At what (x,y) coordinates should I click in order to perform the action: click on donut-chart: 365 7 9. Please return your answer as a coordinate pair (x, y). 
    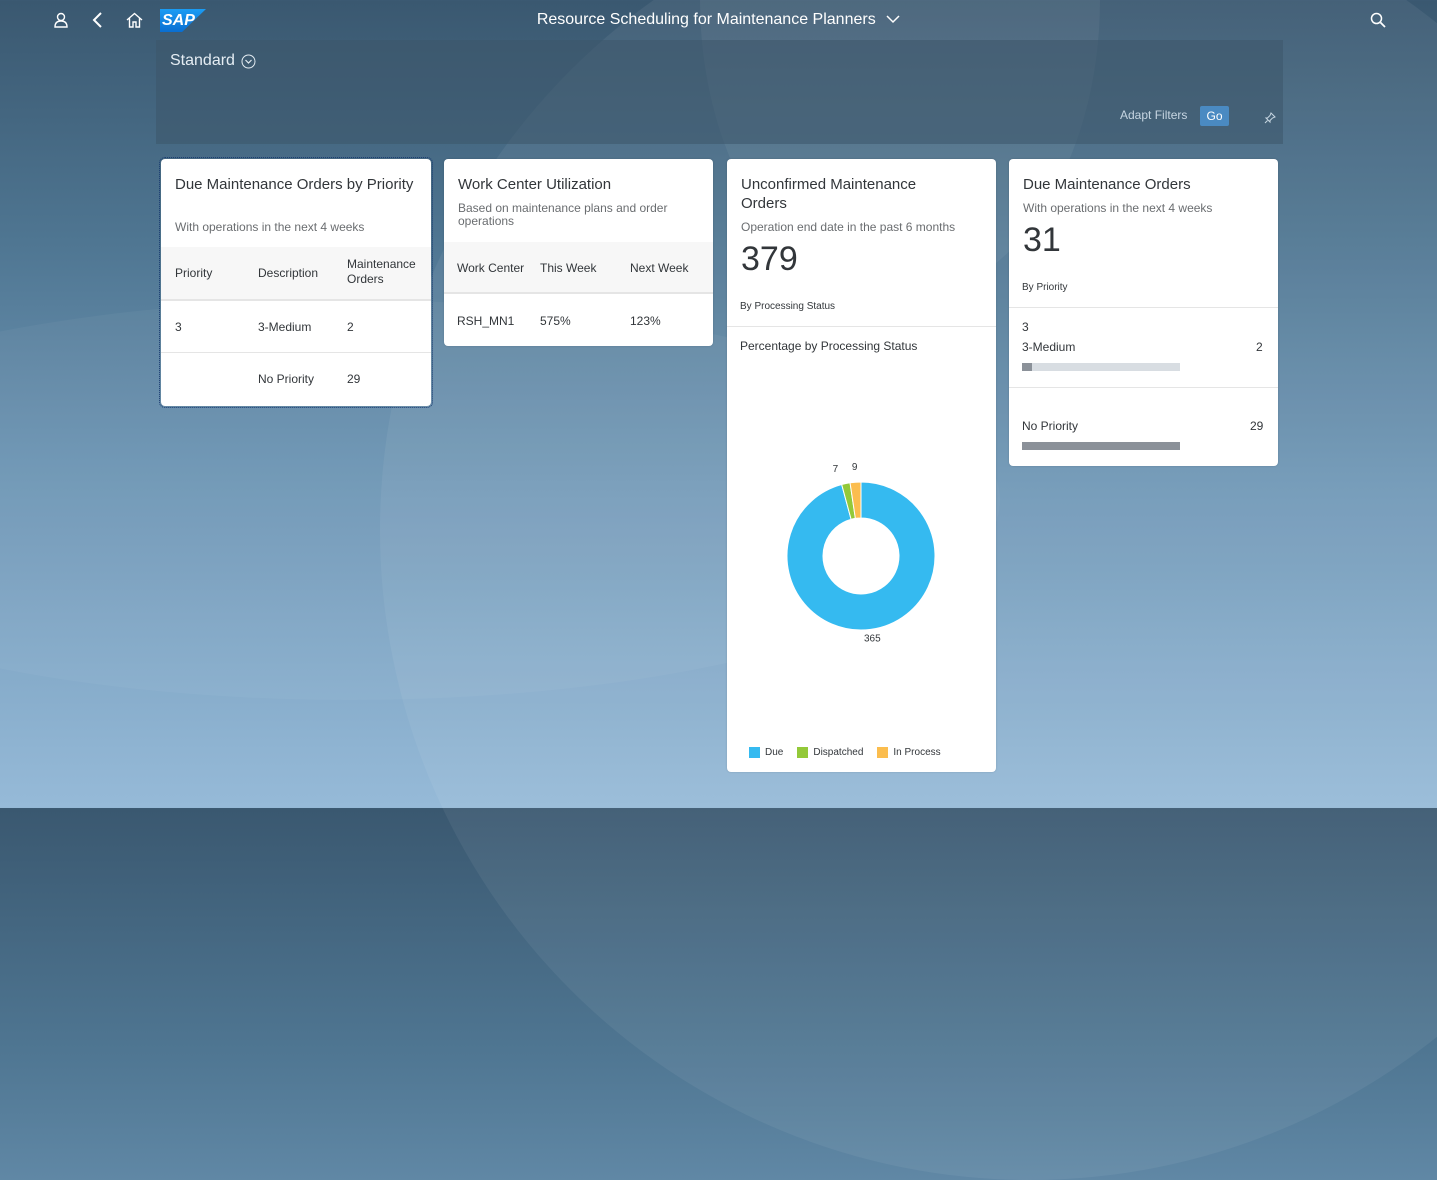
    Looking at the image, I should click on (861, 549).